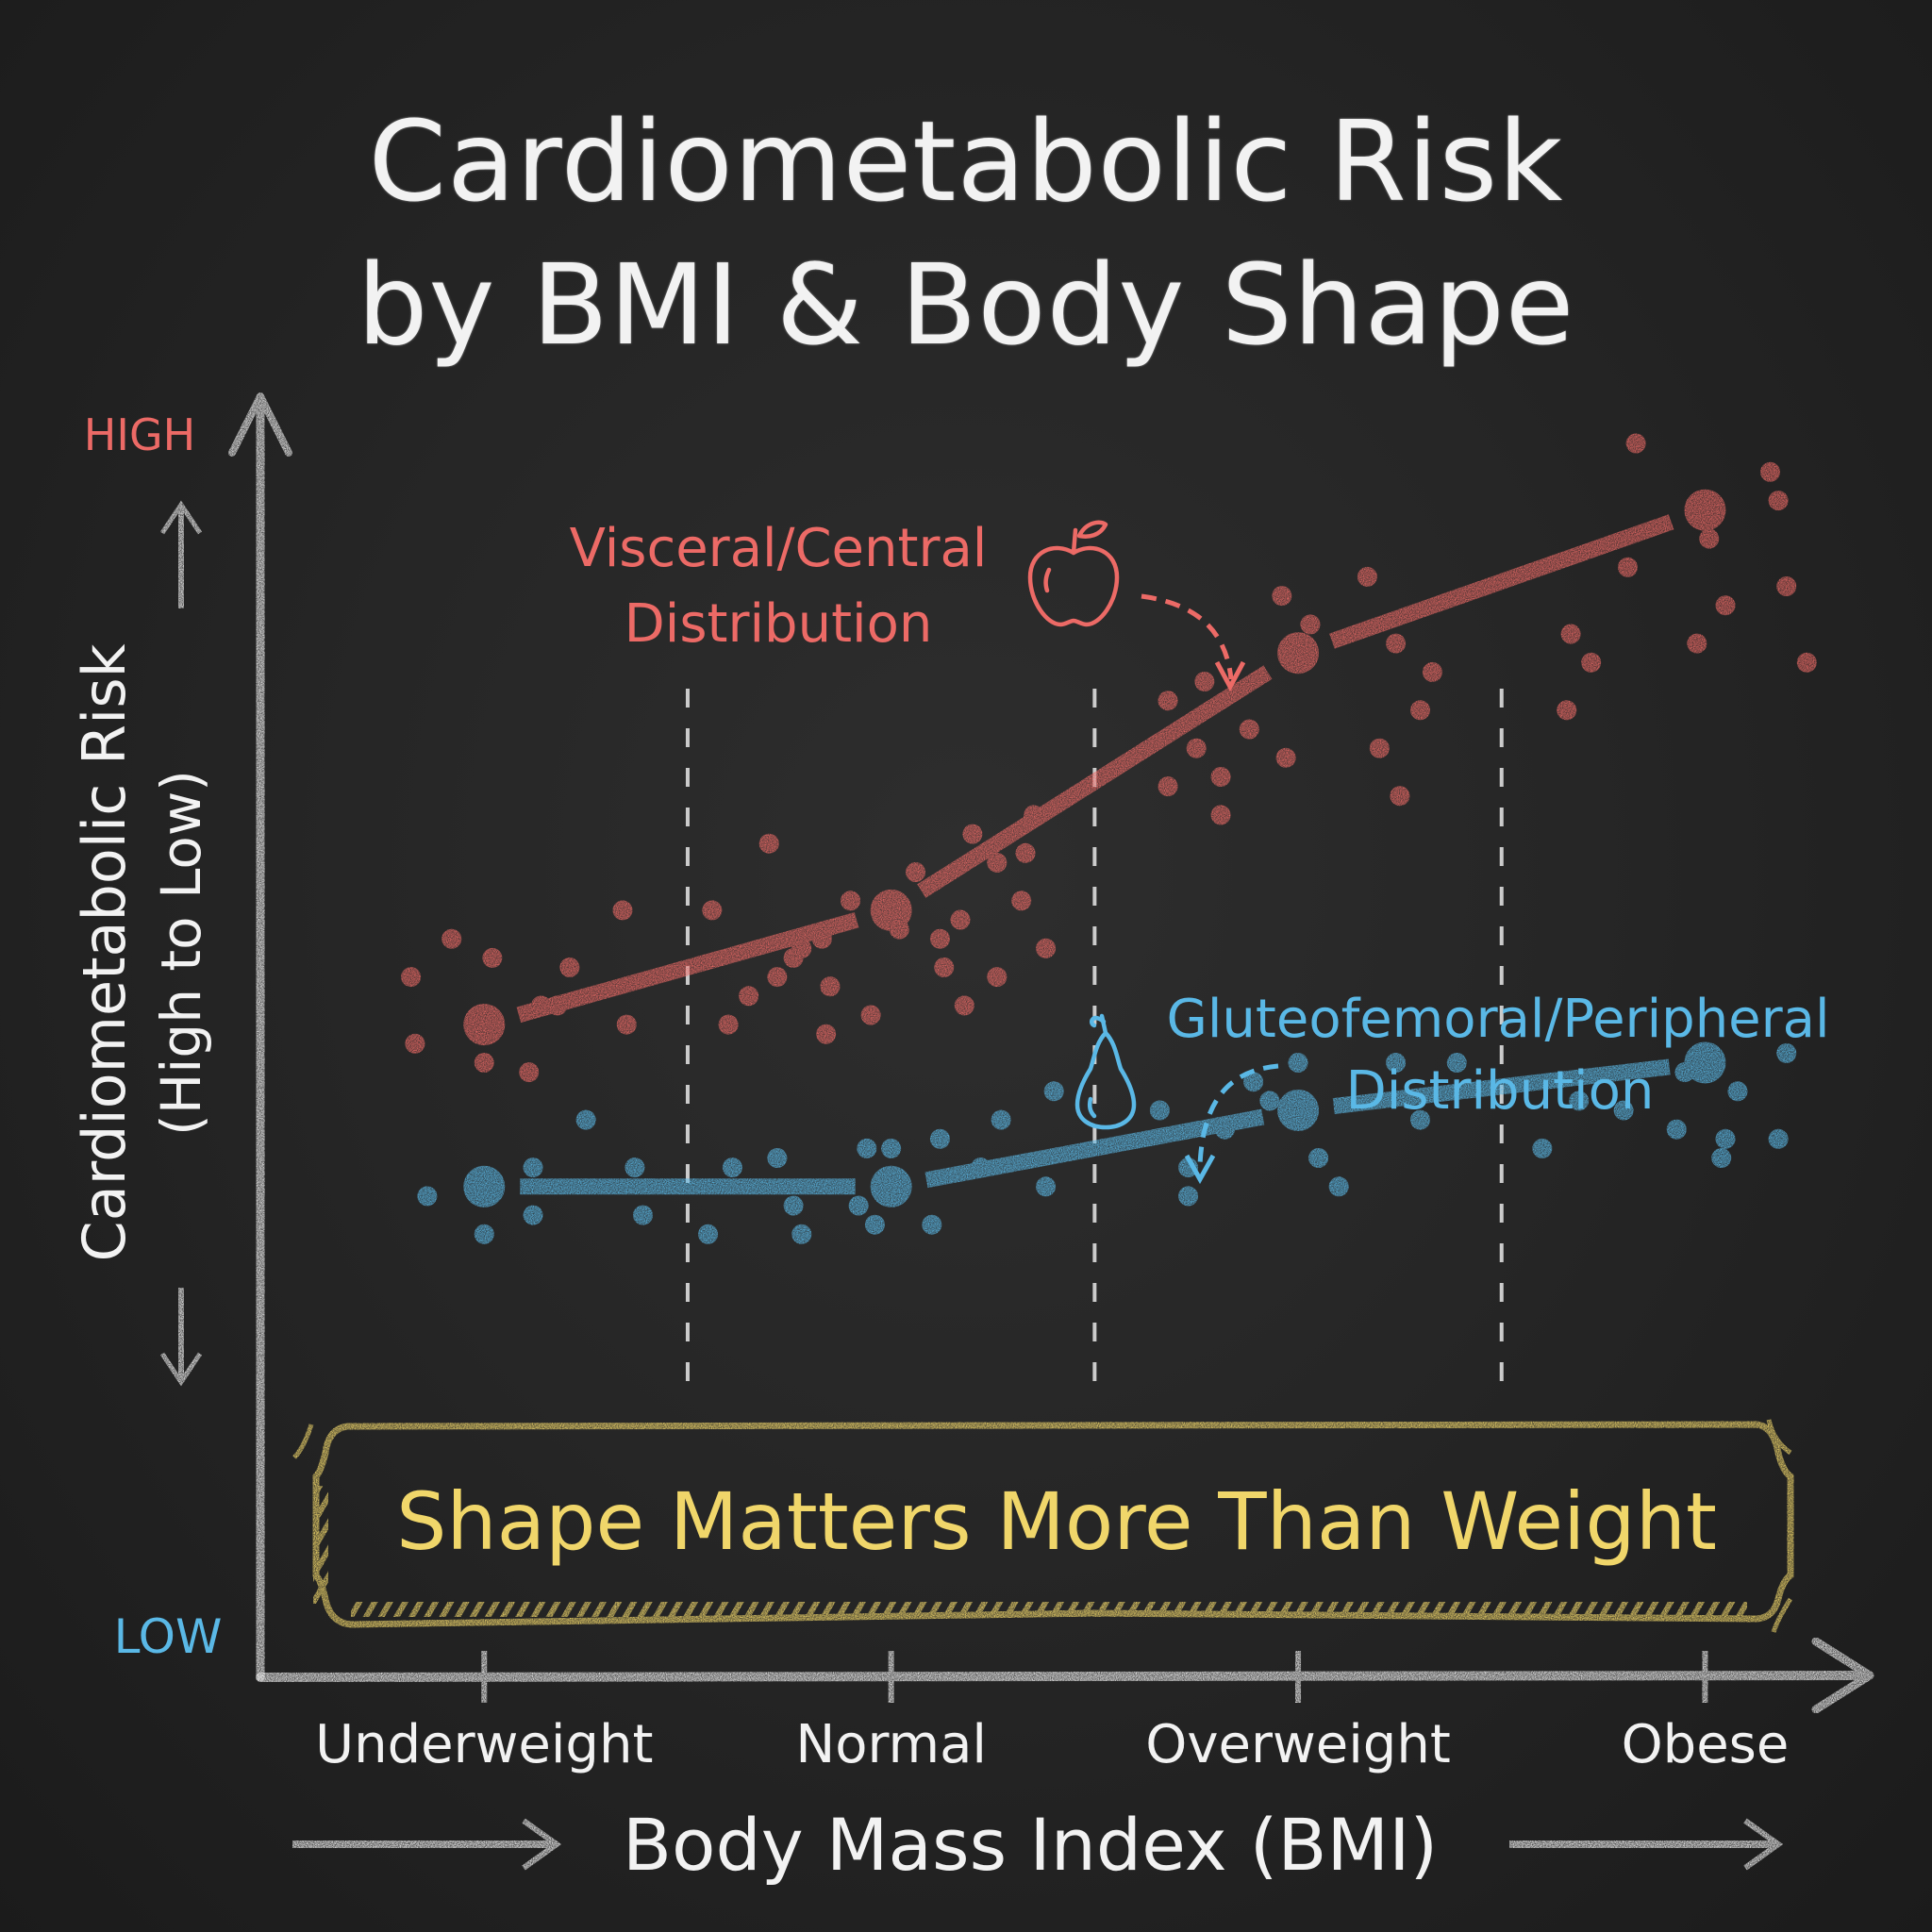 The image size is (1932, 1932). What do you see at coordinates (1052, 1745) in the screenshot?
I see `x-tick-labels: Underweight Normal Overweight Obese` at bounding box center [1052, 1745].